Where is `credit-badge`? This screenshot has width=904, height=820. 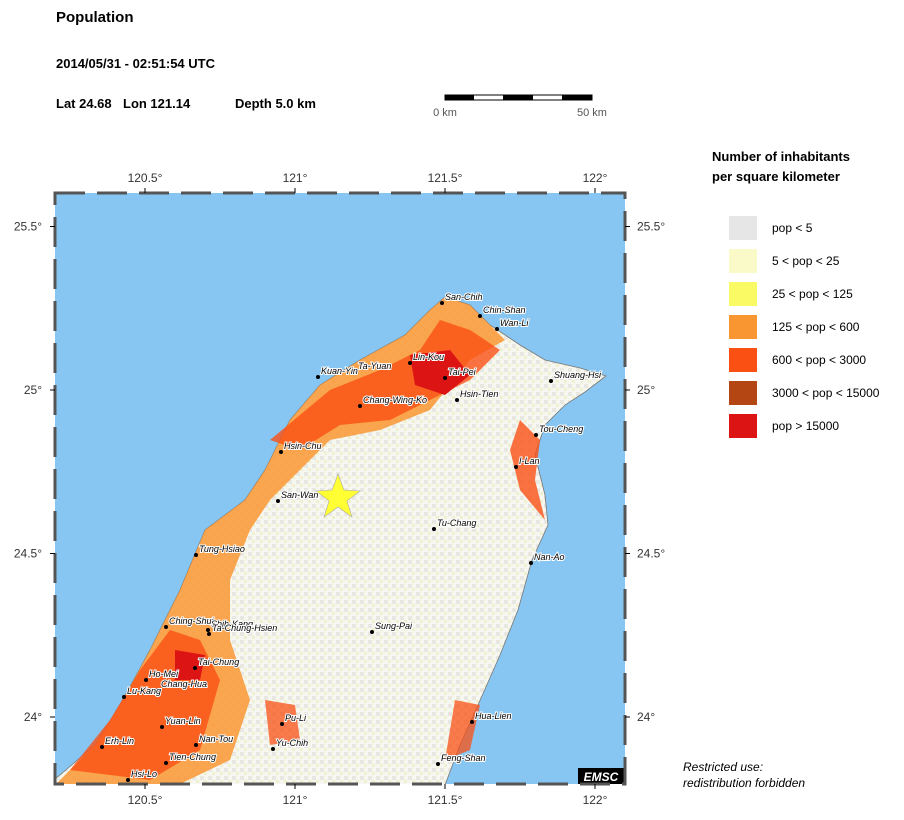
credit-badge is located at coordinates (601, 776).